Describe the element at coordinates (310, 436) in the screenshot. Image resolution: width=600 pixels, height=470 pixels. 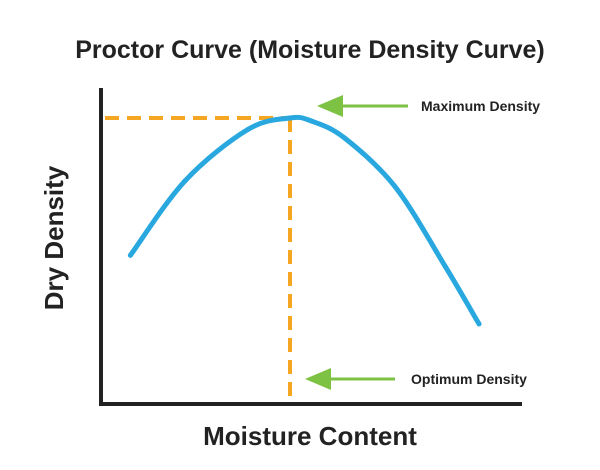
I see `x-axis-label: Moisture Content` at that location.